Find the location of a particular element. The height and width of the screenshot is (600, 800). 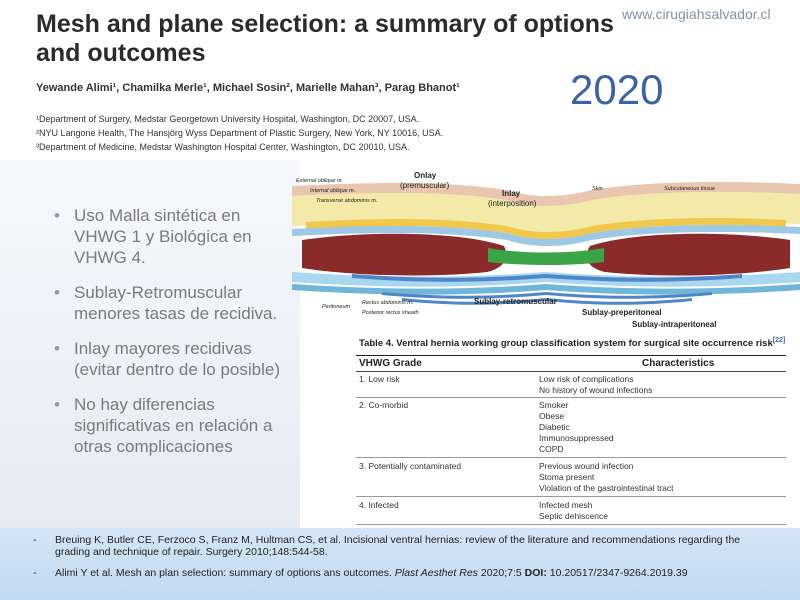

sublay-retromuscular-mesh is located at coordinates (547, 278).